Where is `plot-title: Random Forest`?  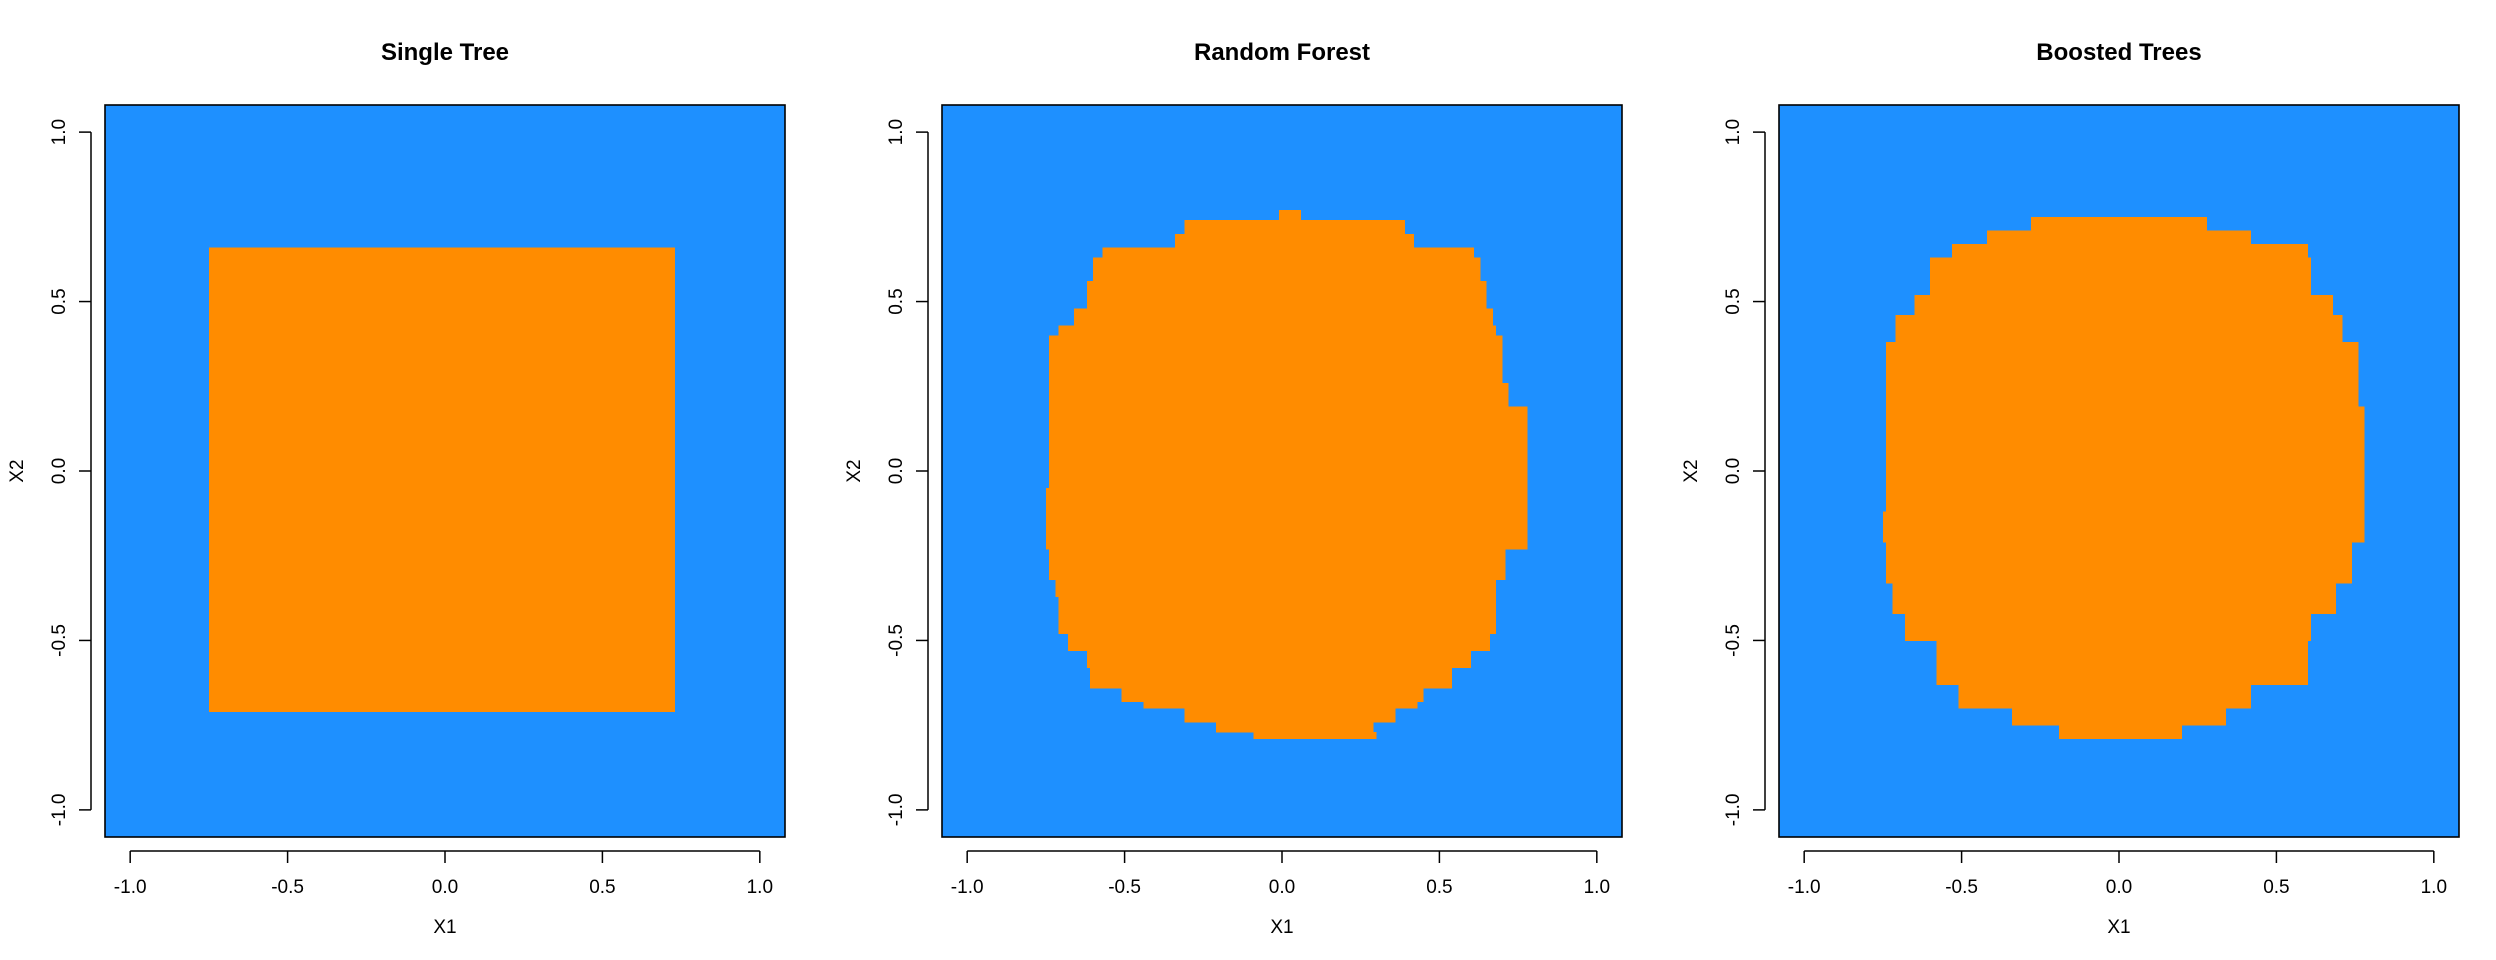
plot-title: Random Forest is located at coordinates (1282, 52).